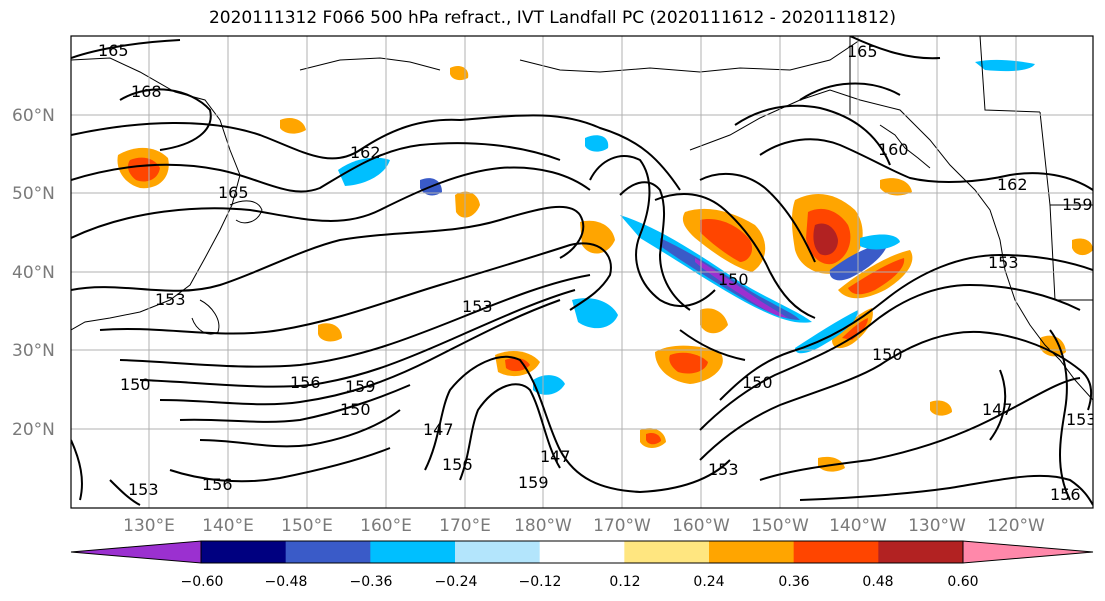 The image size is (1105, 601). What do you see at coordinates (1005, 65) in the screenshot?
I see `neg-anomaly-n` at bounding box center [1005, 65].